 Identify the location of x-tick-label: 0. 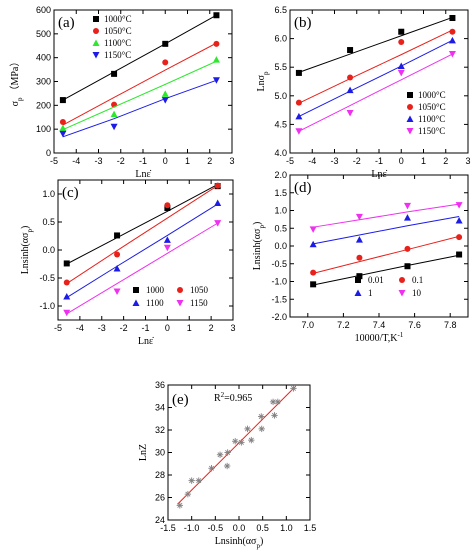
(401, 161).